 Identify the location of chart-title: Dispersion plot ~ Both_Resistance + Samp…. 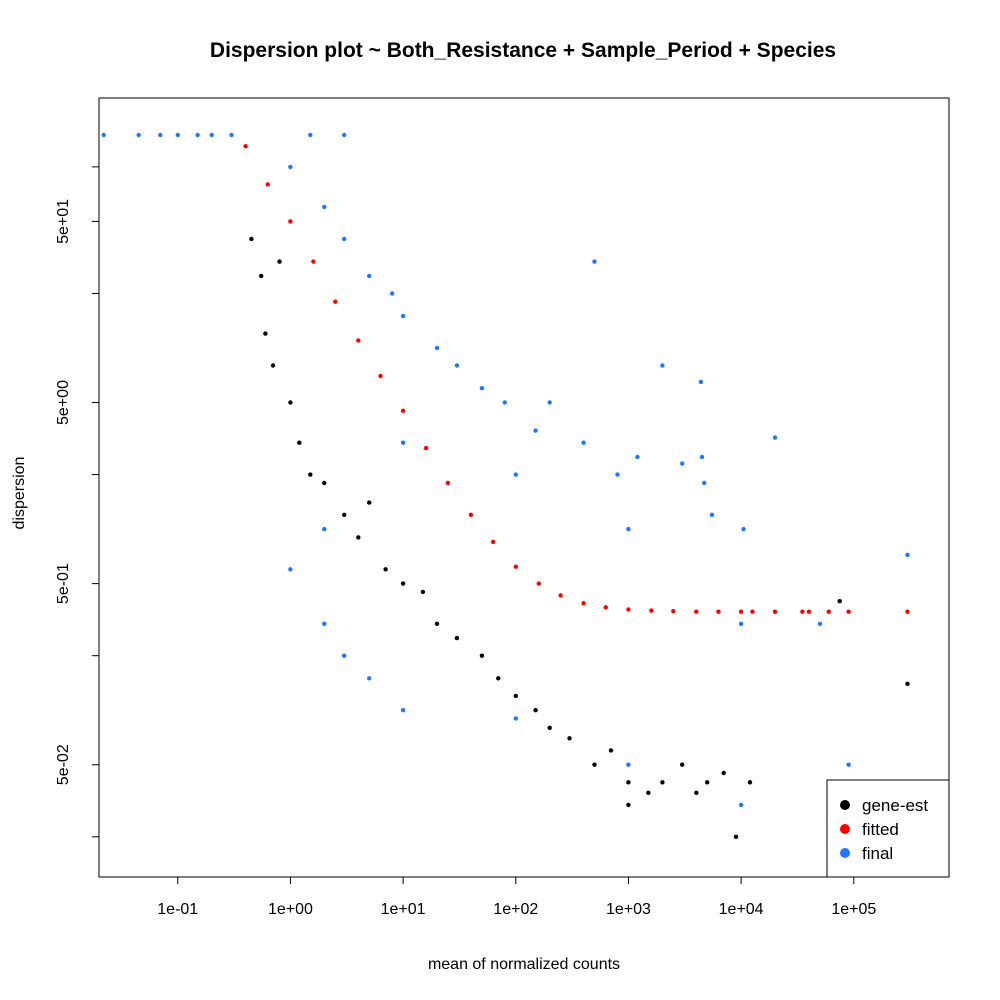
(523, 50).